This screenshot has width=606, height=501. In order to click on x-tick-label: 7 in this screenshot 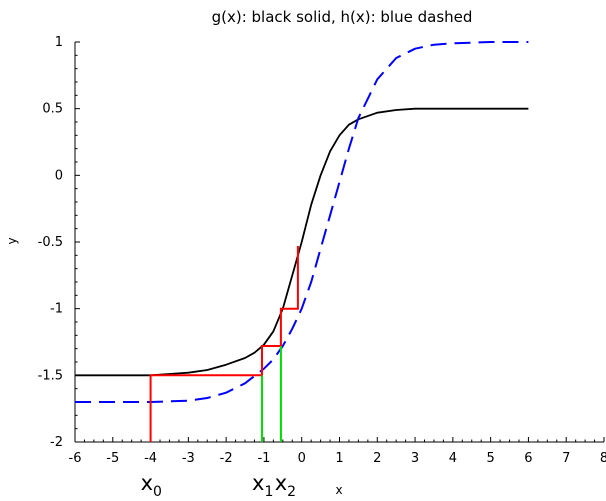, I will do `click(566, 458)`.